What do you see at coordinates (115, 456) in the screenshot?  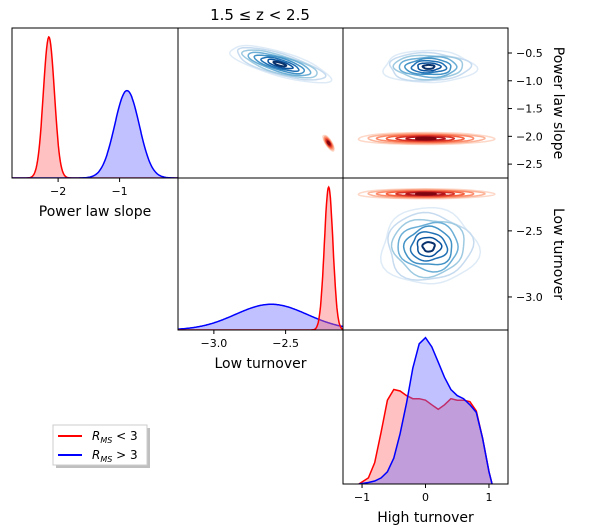 I see `legend-label-series-1: RMS > 3` at bounding box center [115, 456].